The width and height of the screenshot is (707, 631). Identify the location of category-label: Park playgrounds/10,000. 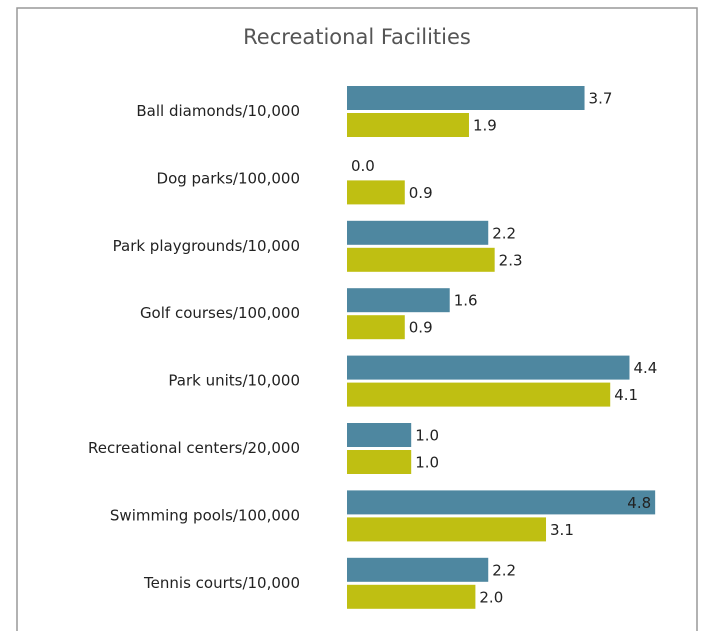
(206, 246).